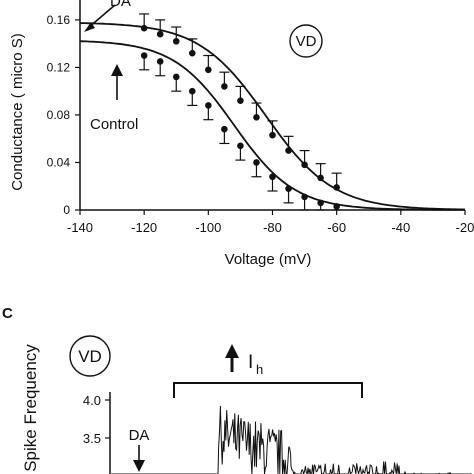 This screenshot has height=474, width=474. Describe the element at coordinates (268, 390) in the screenshot. I see `ih-bracket` at that location.